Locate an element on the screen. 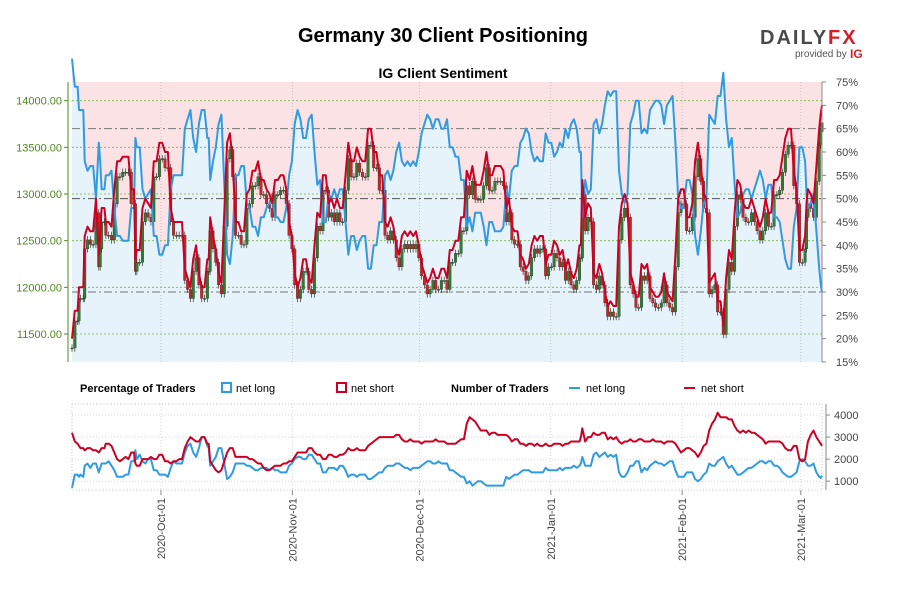 Image resolution: width=900 pixels, height=600 pixels. price-tick-label: 13000.00 is located at coordinates (39, 195).